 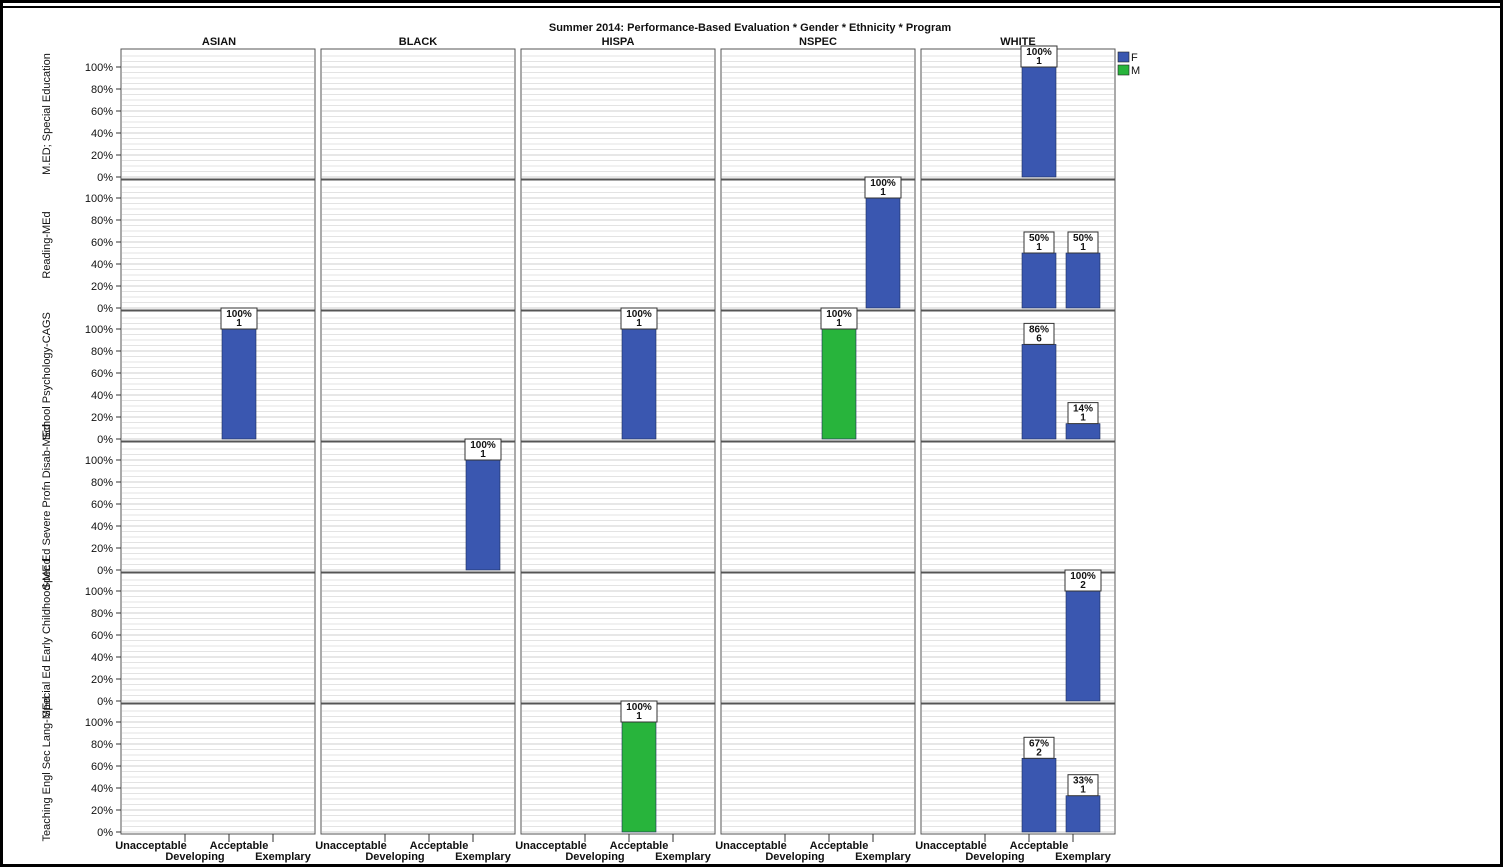 I want to click on panel-r2-c0, so click(x=218, y=376).